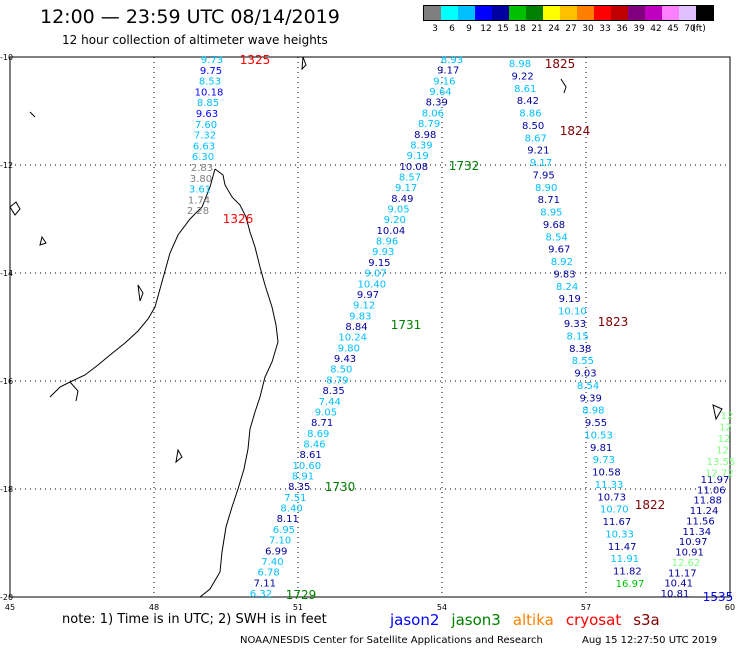  Describe the element at coordinates (291, 509) in the screenshot. I see `wave-height-label: 8.40` at that location.